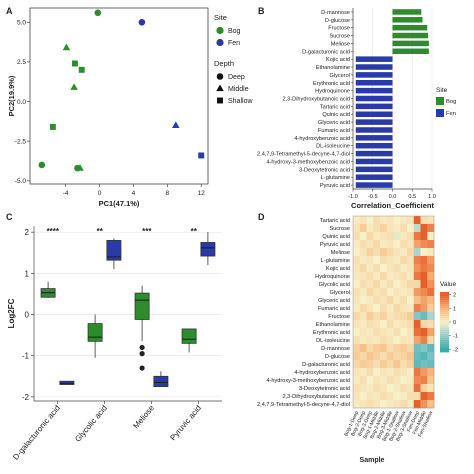 The image size is (474, 474). I want to click on category-label: Fructose, so click(339, 29).